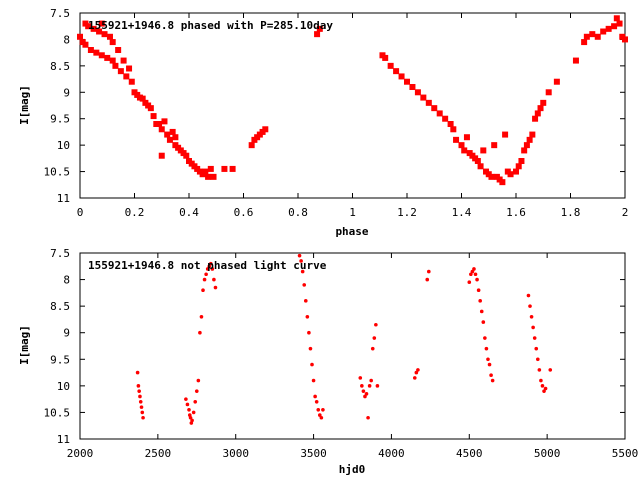  I want to click on y-tick-label: 11, so click(63, 198).